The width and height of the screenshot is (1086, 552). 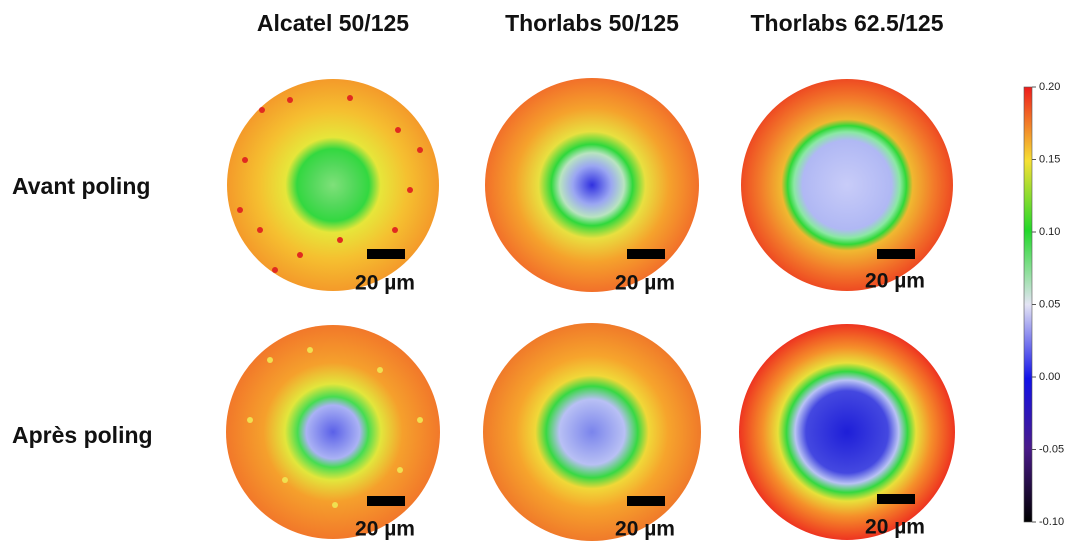 I want to click on row-label: Après poling, so click(x=82, y=435).